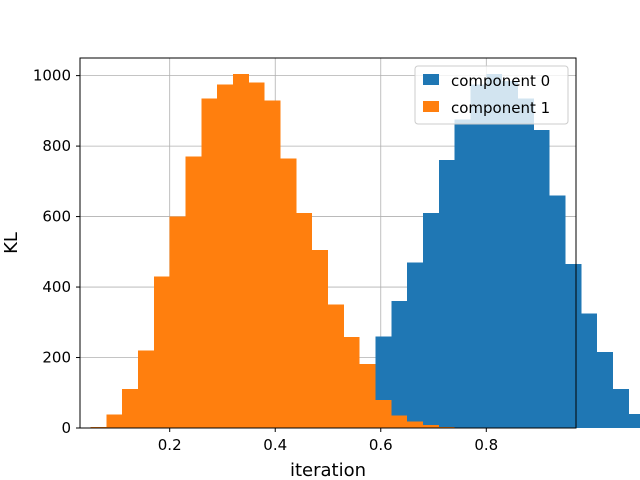  Describe the element at coordinates (52, 76) in the screenshot. I see `y-tick-label: 1000` at that location.